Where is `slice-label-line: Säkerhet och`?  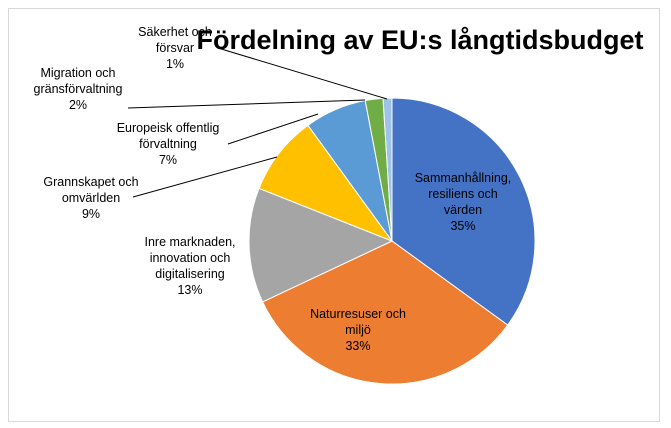
slice-label-line: Säkerhet och is located at coordinates (175, 32).